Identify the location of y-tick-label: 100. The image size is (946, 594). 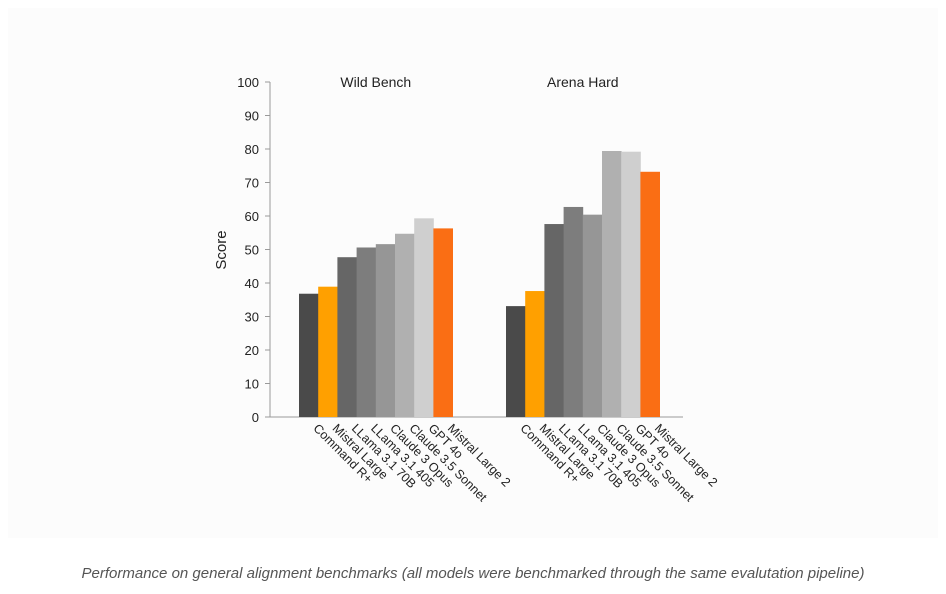
(248, 82).